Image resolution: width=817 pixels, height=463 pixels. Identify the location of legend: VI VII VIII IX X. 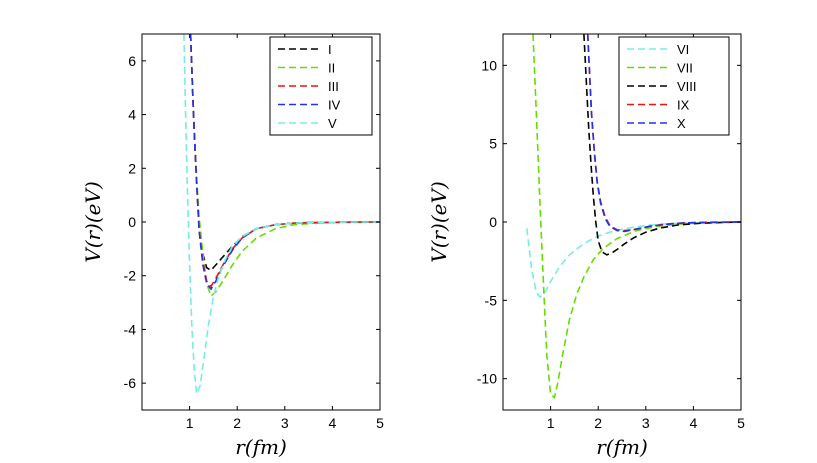
(674, 86).